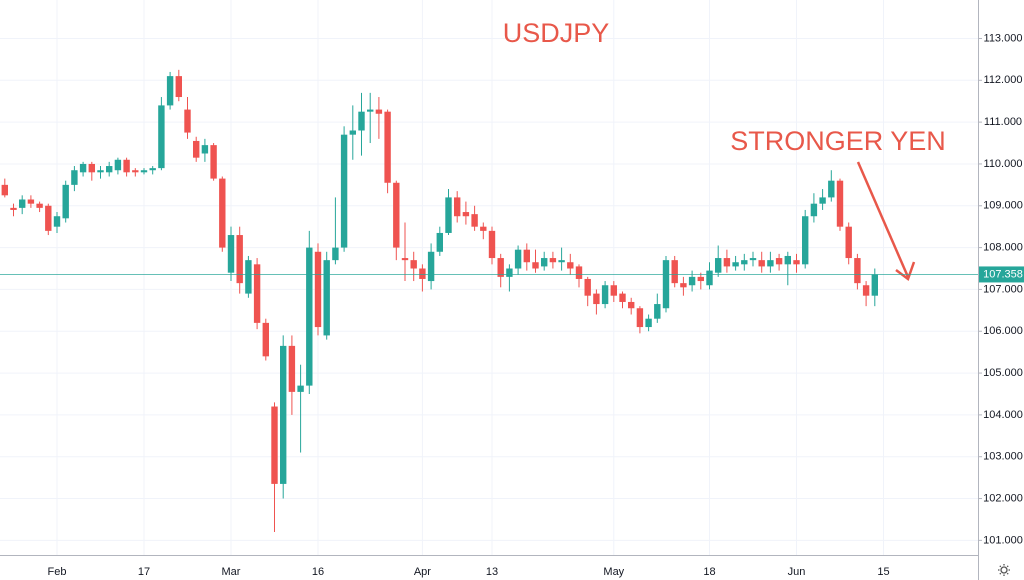  Describe the element at coordinates (709, 572) in the screenshot. I see `x-tick-label: 18` at that location.